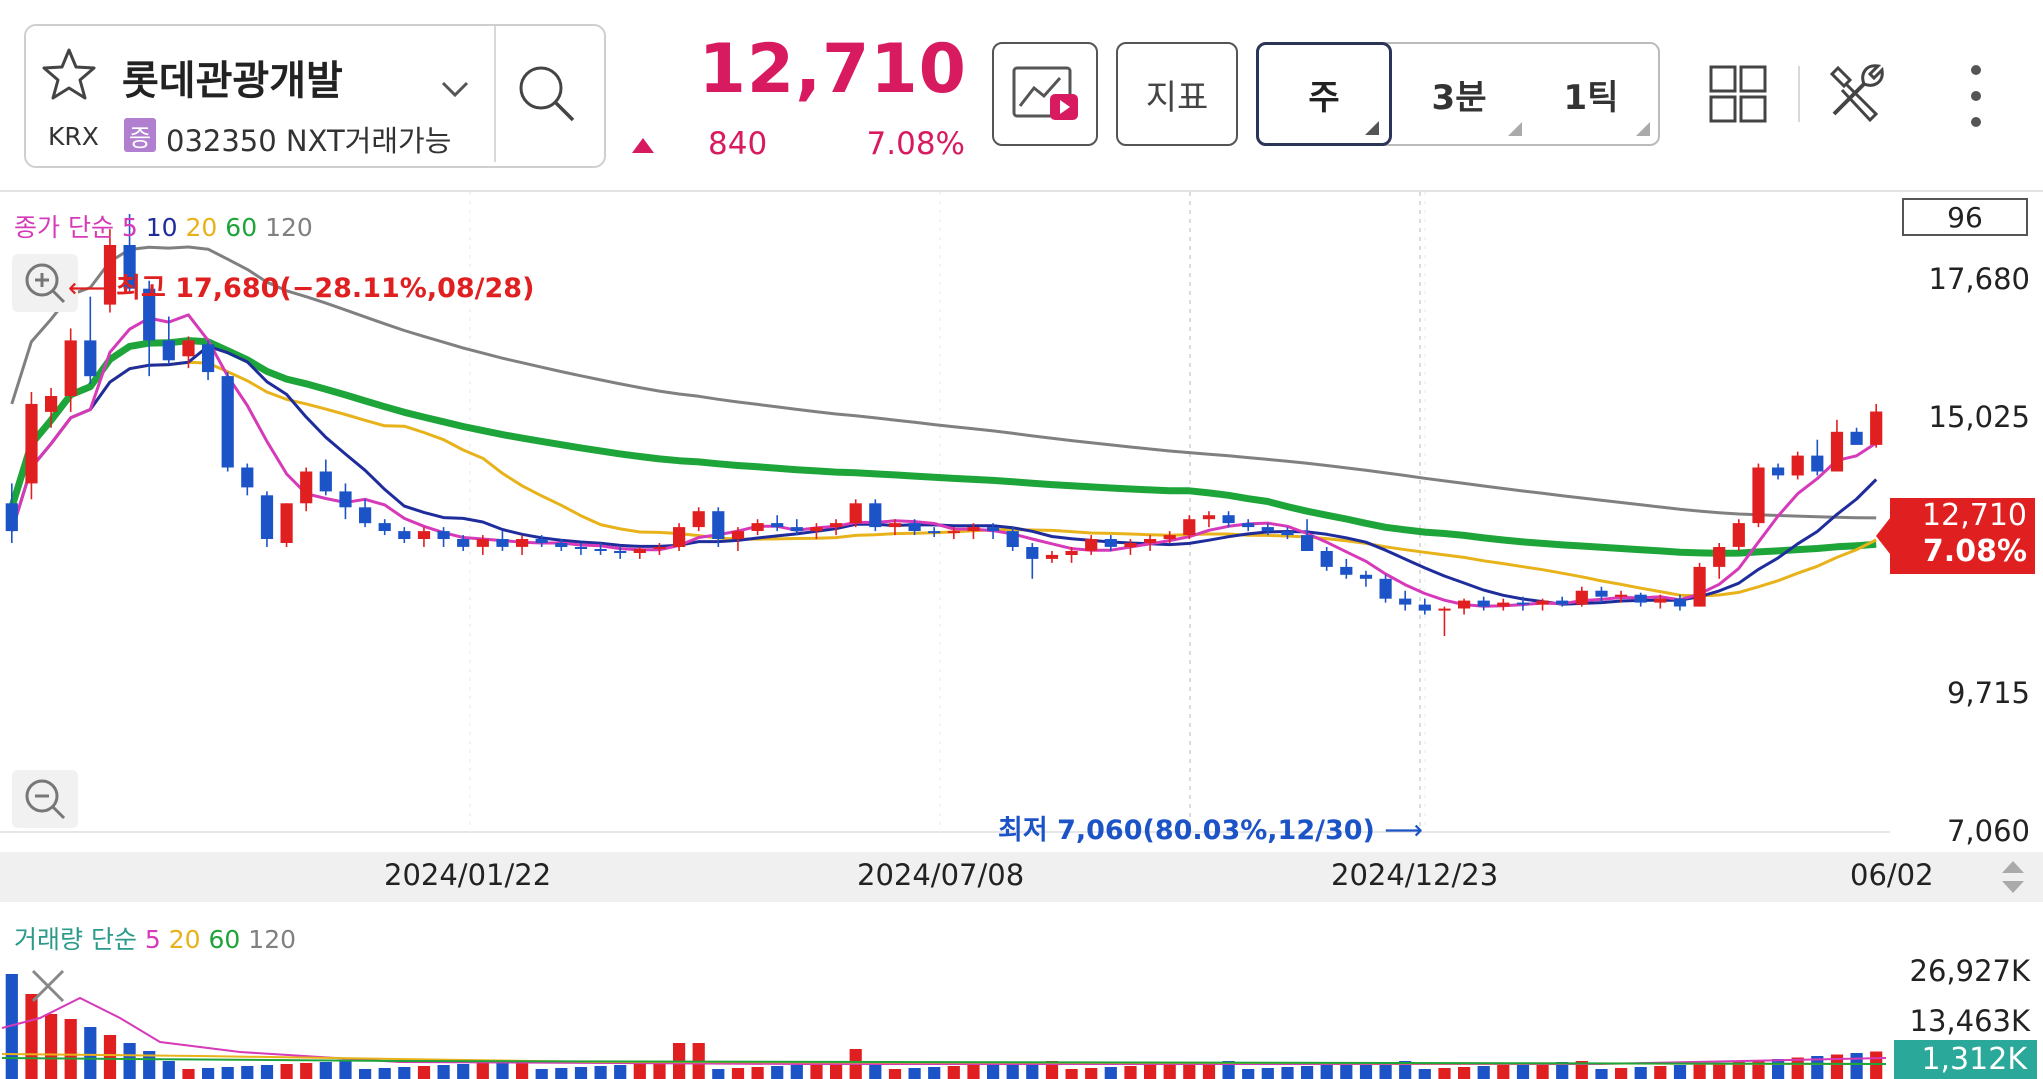 The width and height of the screenshot is (2043, 1079). Describe the element at coordinates (2013, 877) in the screenshot. I see `axis-scroll-icon` at that location.